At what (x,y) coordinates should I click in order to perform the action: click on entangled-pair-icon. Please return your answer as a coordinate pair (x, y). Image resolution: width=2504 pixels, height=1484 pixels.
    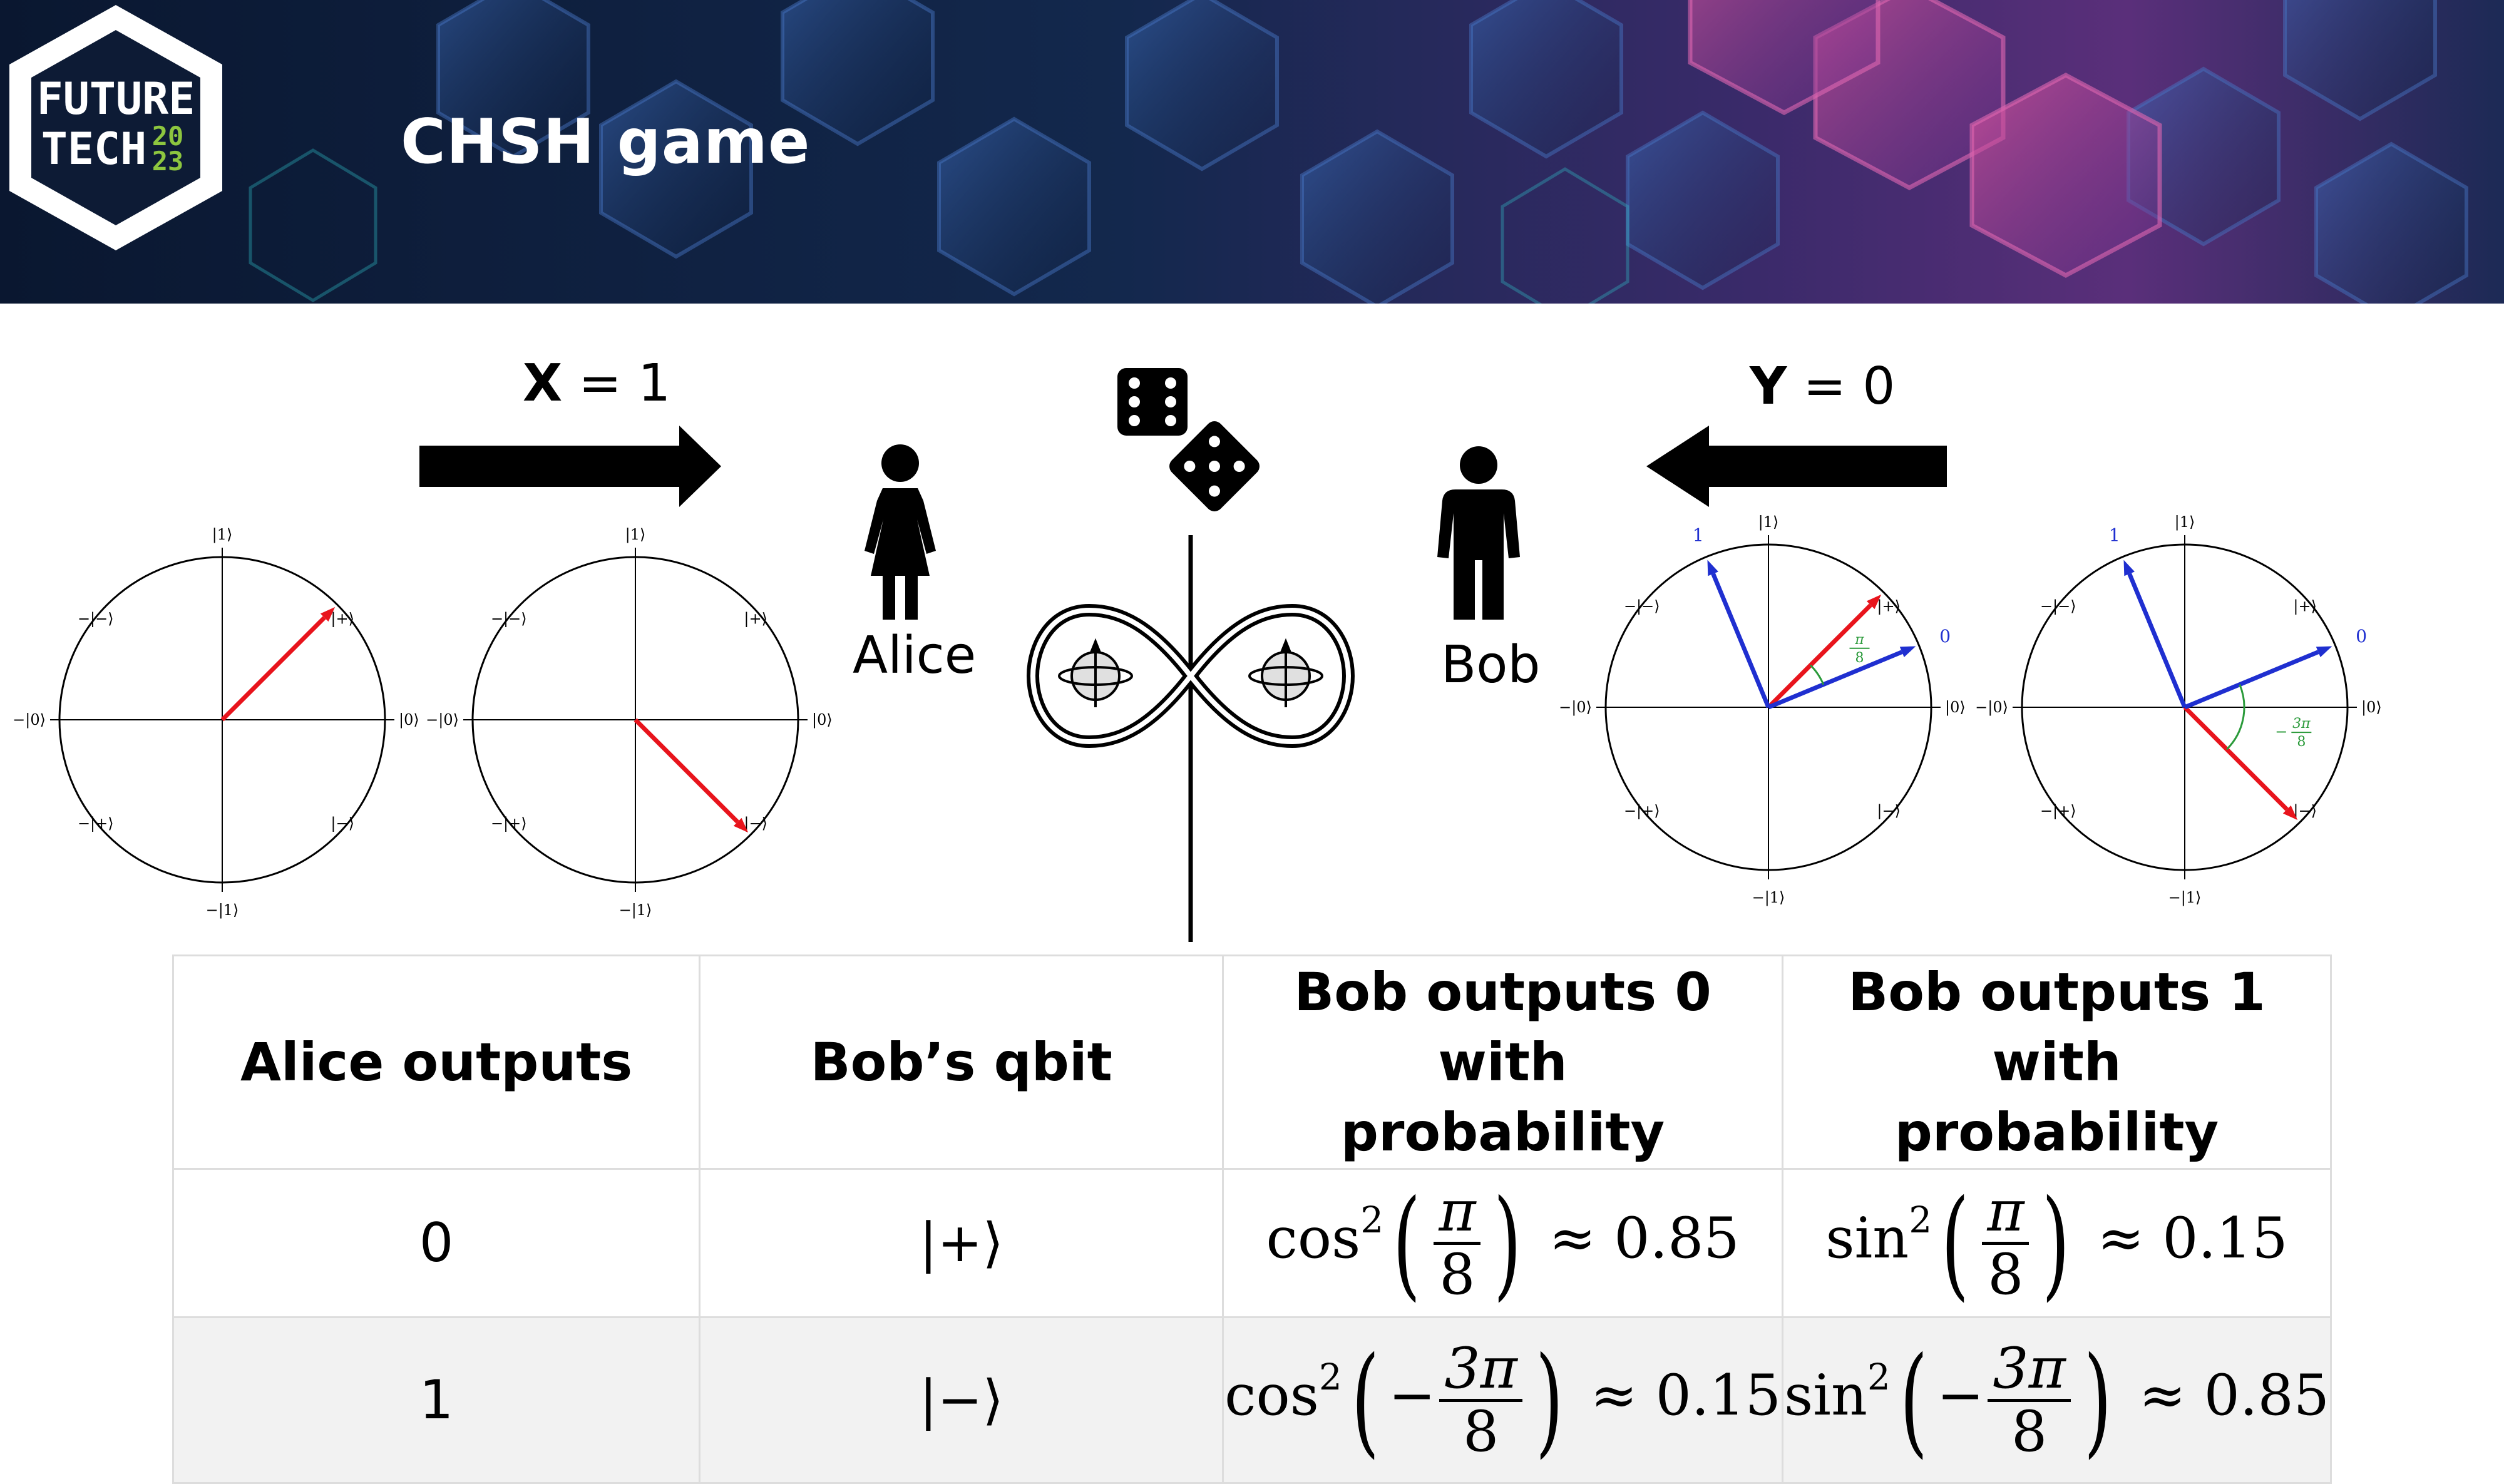
    Looking at the image, I should click on (1190, 676).